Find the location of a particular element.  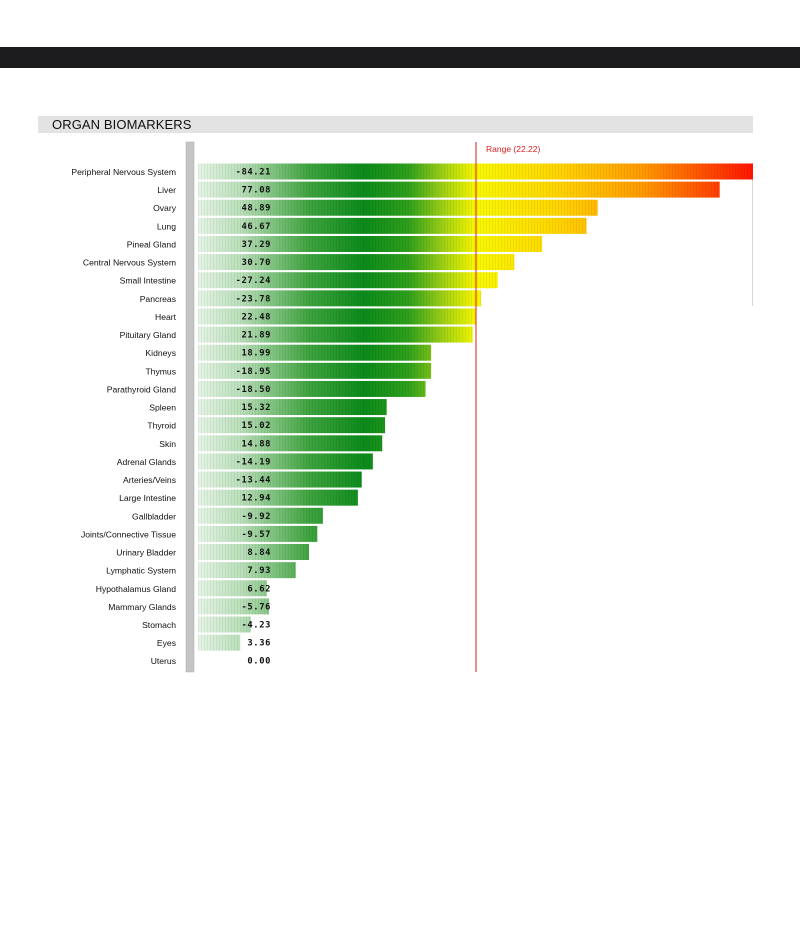

organ-label-19: Gallbladder is located at coordinates (154, 516).